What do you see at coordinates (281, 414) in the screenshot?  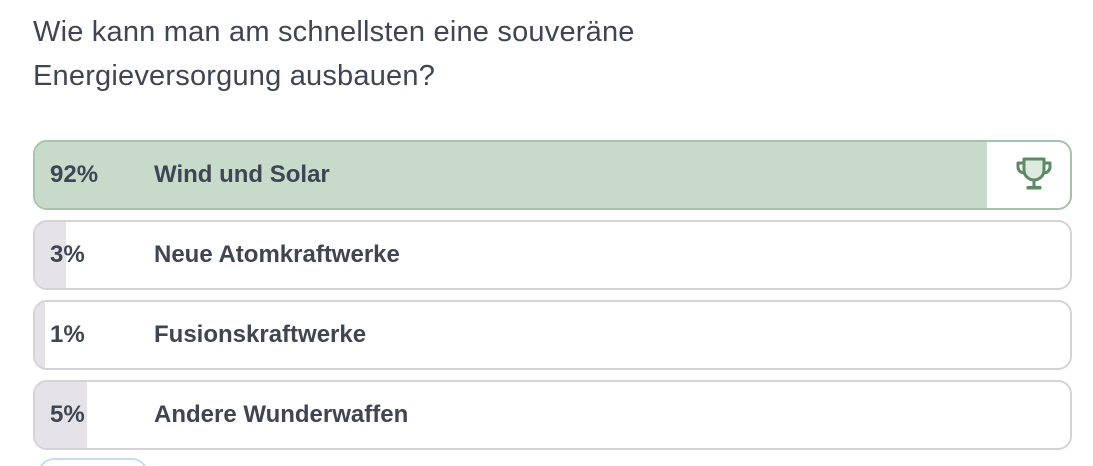 I see `poll-option-label: Andere Wunderwaffen` at bounding box center [281, 414].